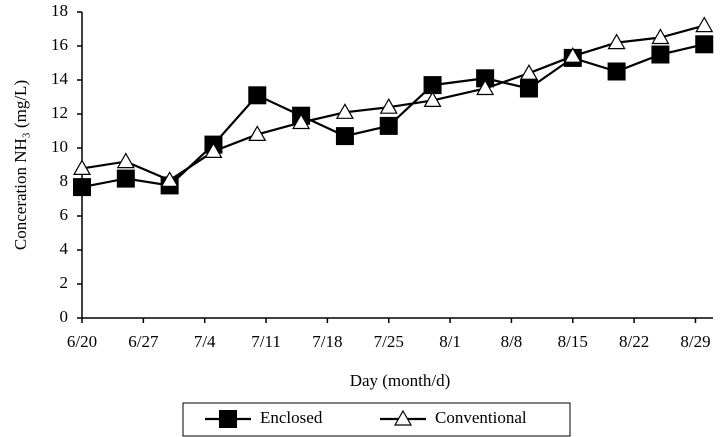  What do you see at coordinates (20, 165) in the screenshot?
I see `y-axis-label: Conceration NH₃ (mg/L)` at bounding box center [20, 165].